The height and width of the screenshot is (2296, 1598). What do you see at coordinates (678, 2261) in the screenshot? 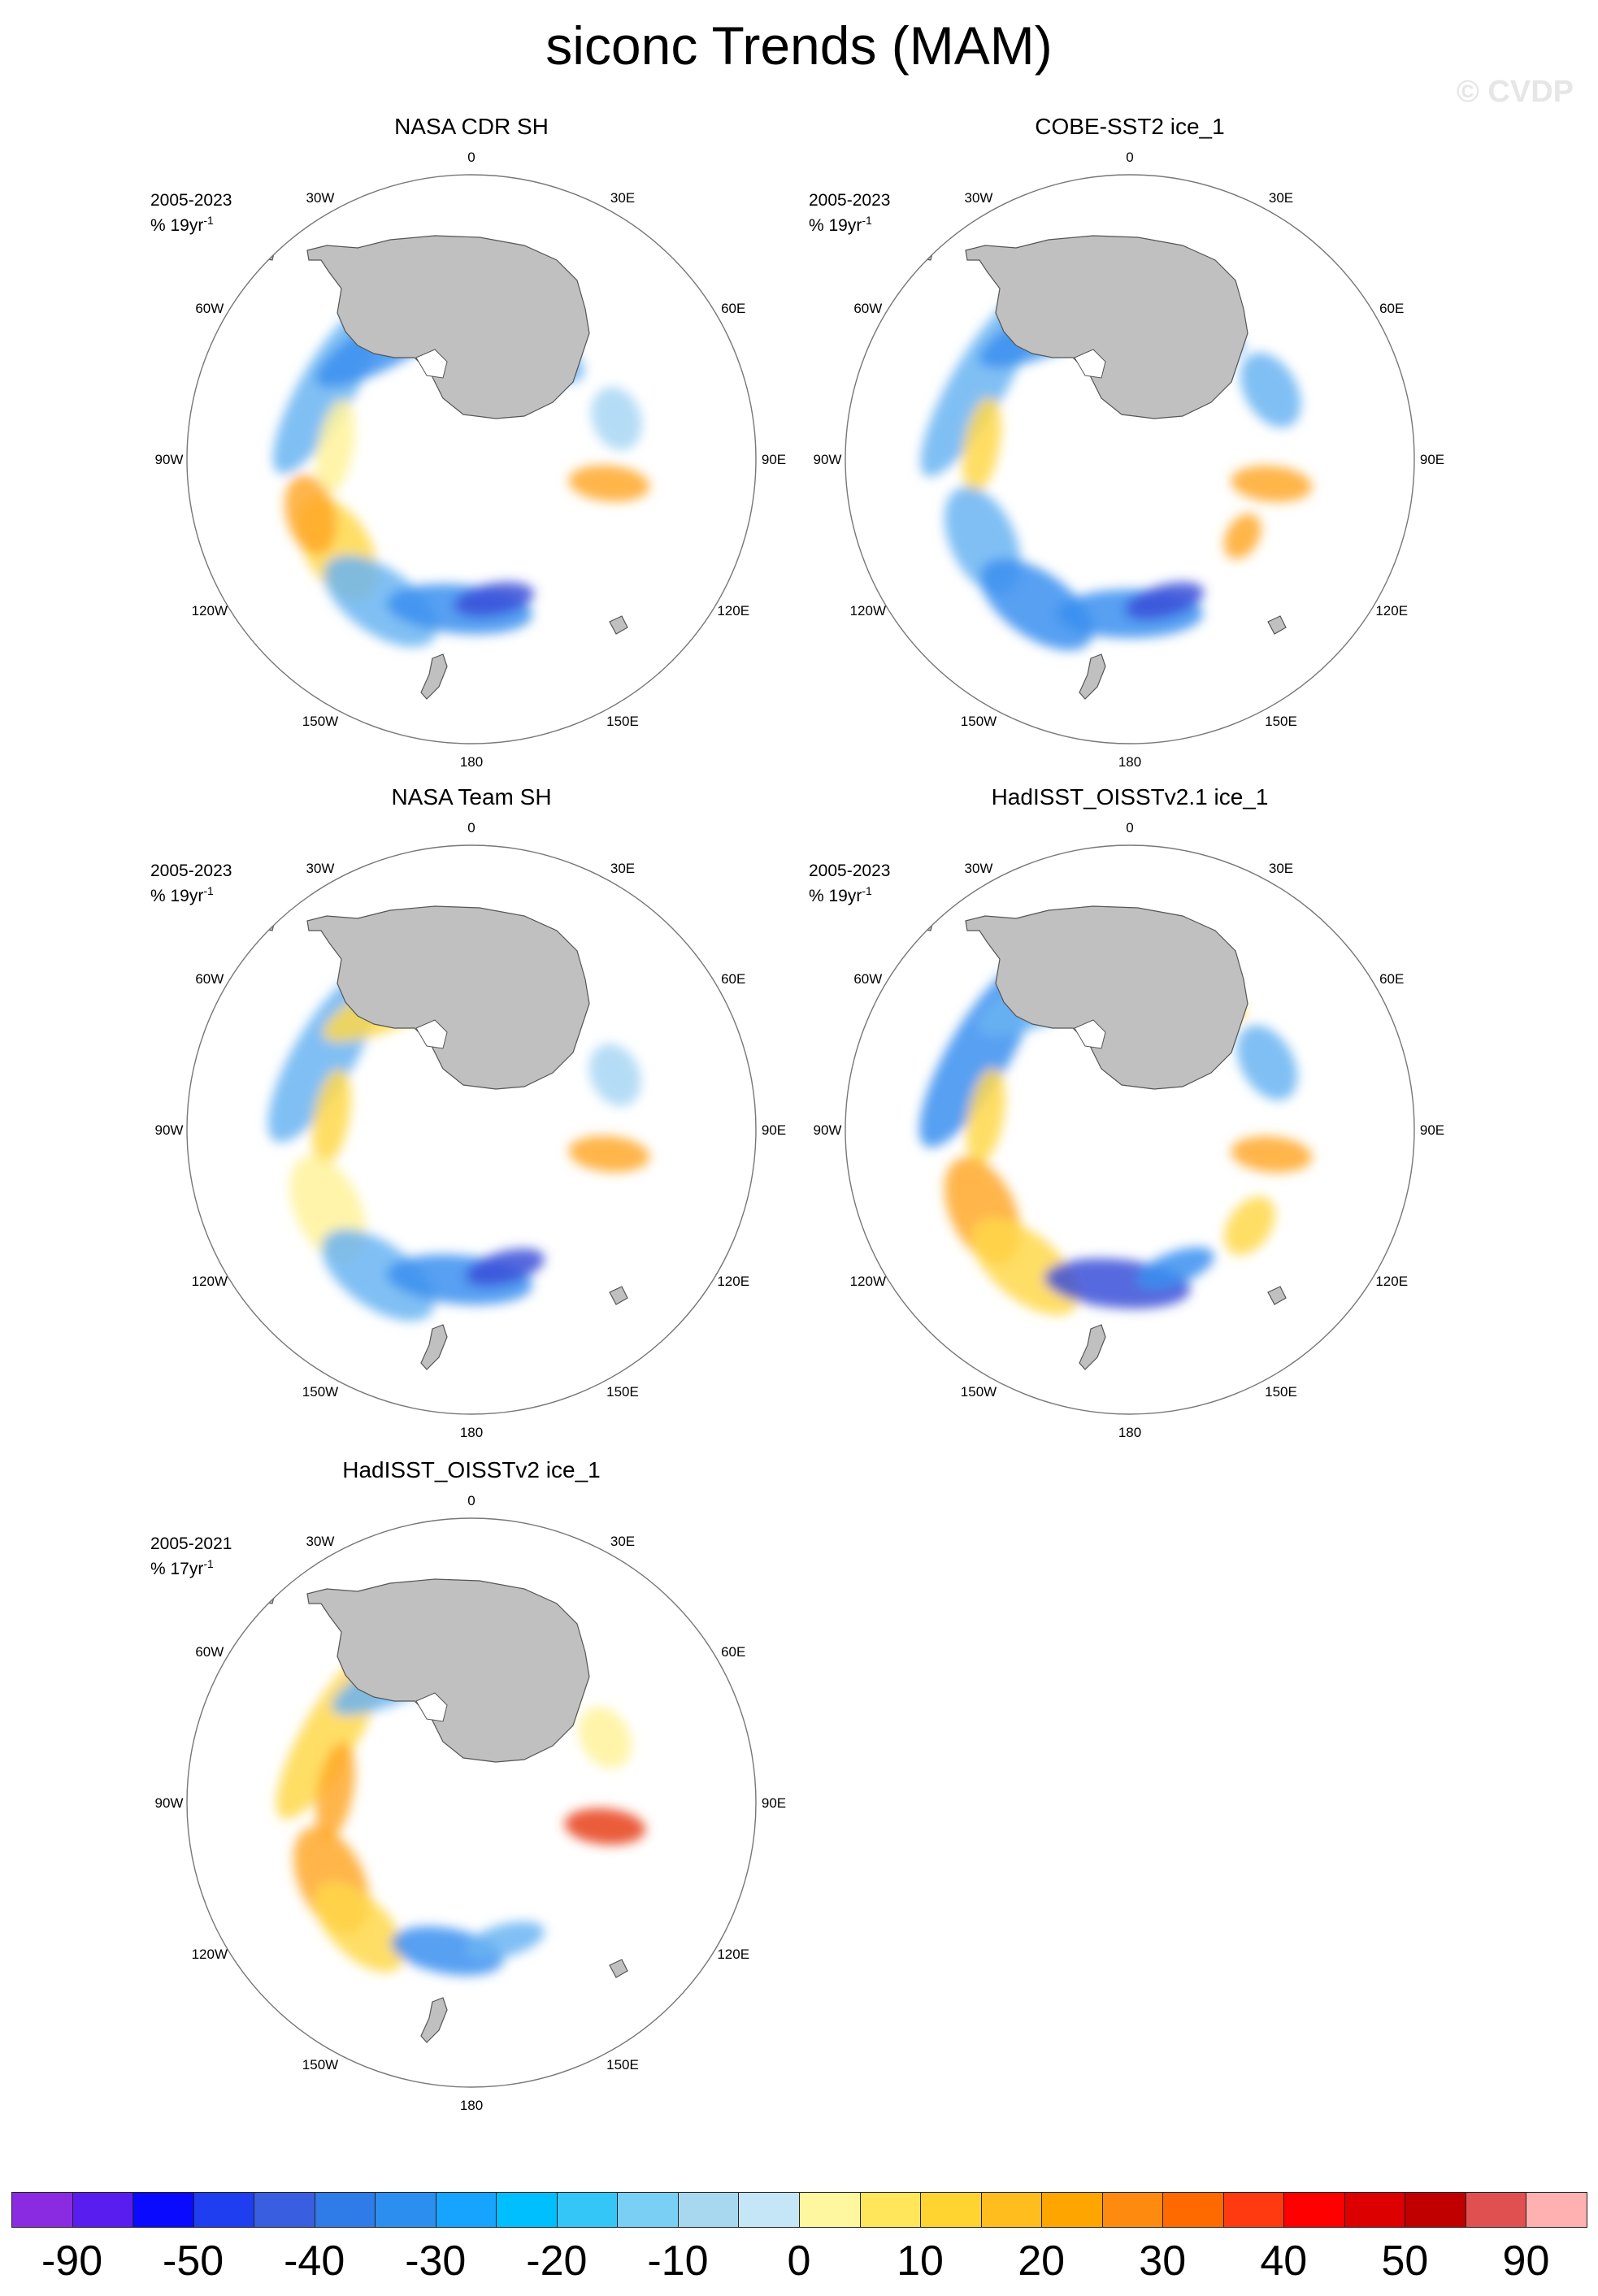
I see `colorbar-label: -10` at bounding box center [678, 2261].